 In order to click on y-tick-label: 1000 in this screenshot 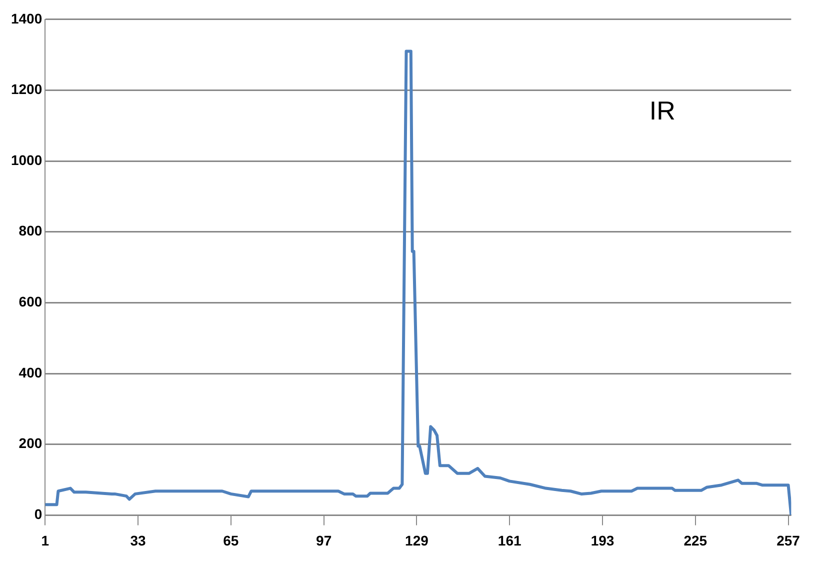, I will do `click(26, 160)`.